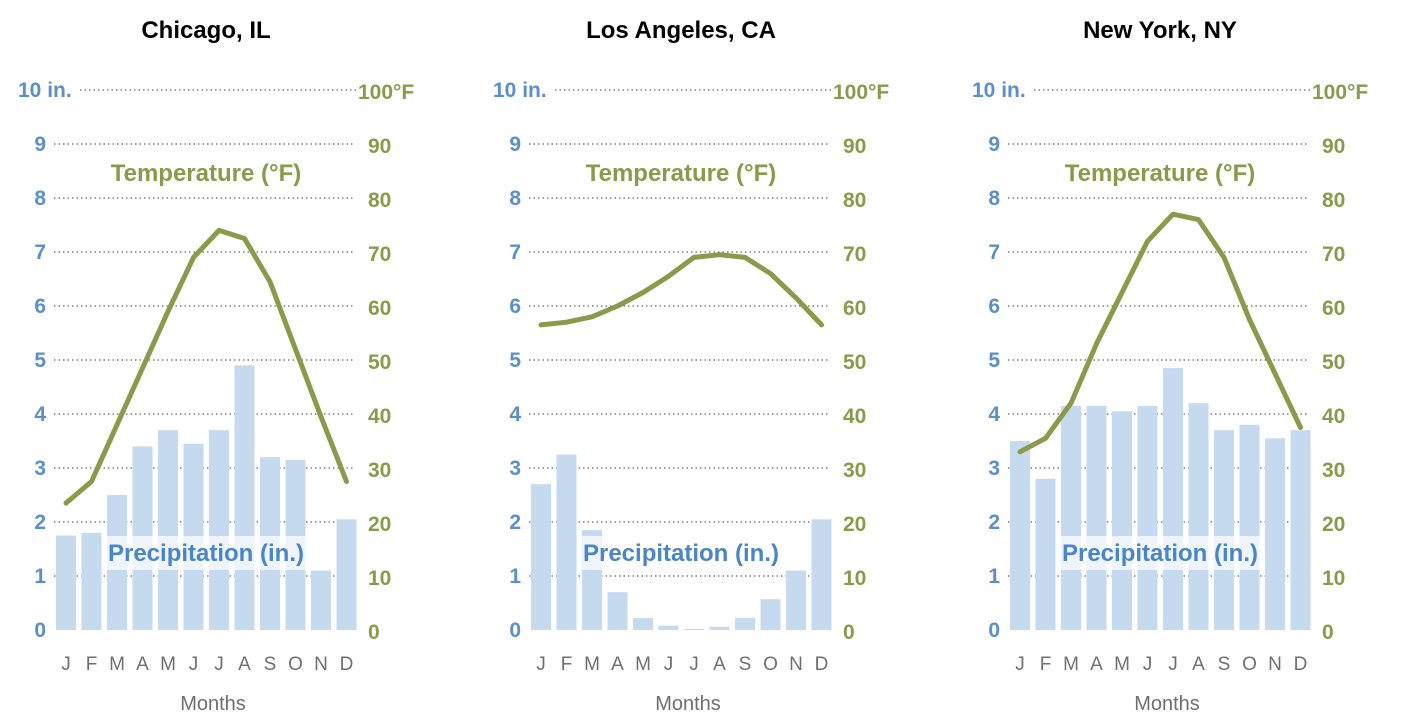 Image resolution: width=1403 pixels, height=717 pixels. I want to click on x-axis-tick: F, so click(92, 664).